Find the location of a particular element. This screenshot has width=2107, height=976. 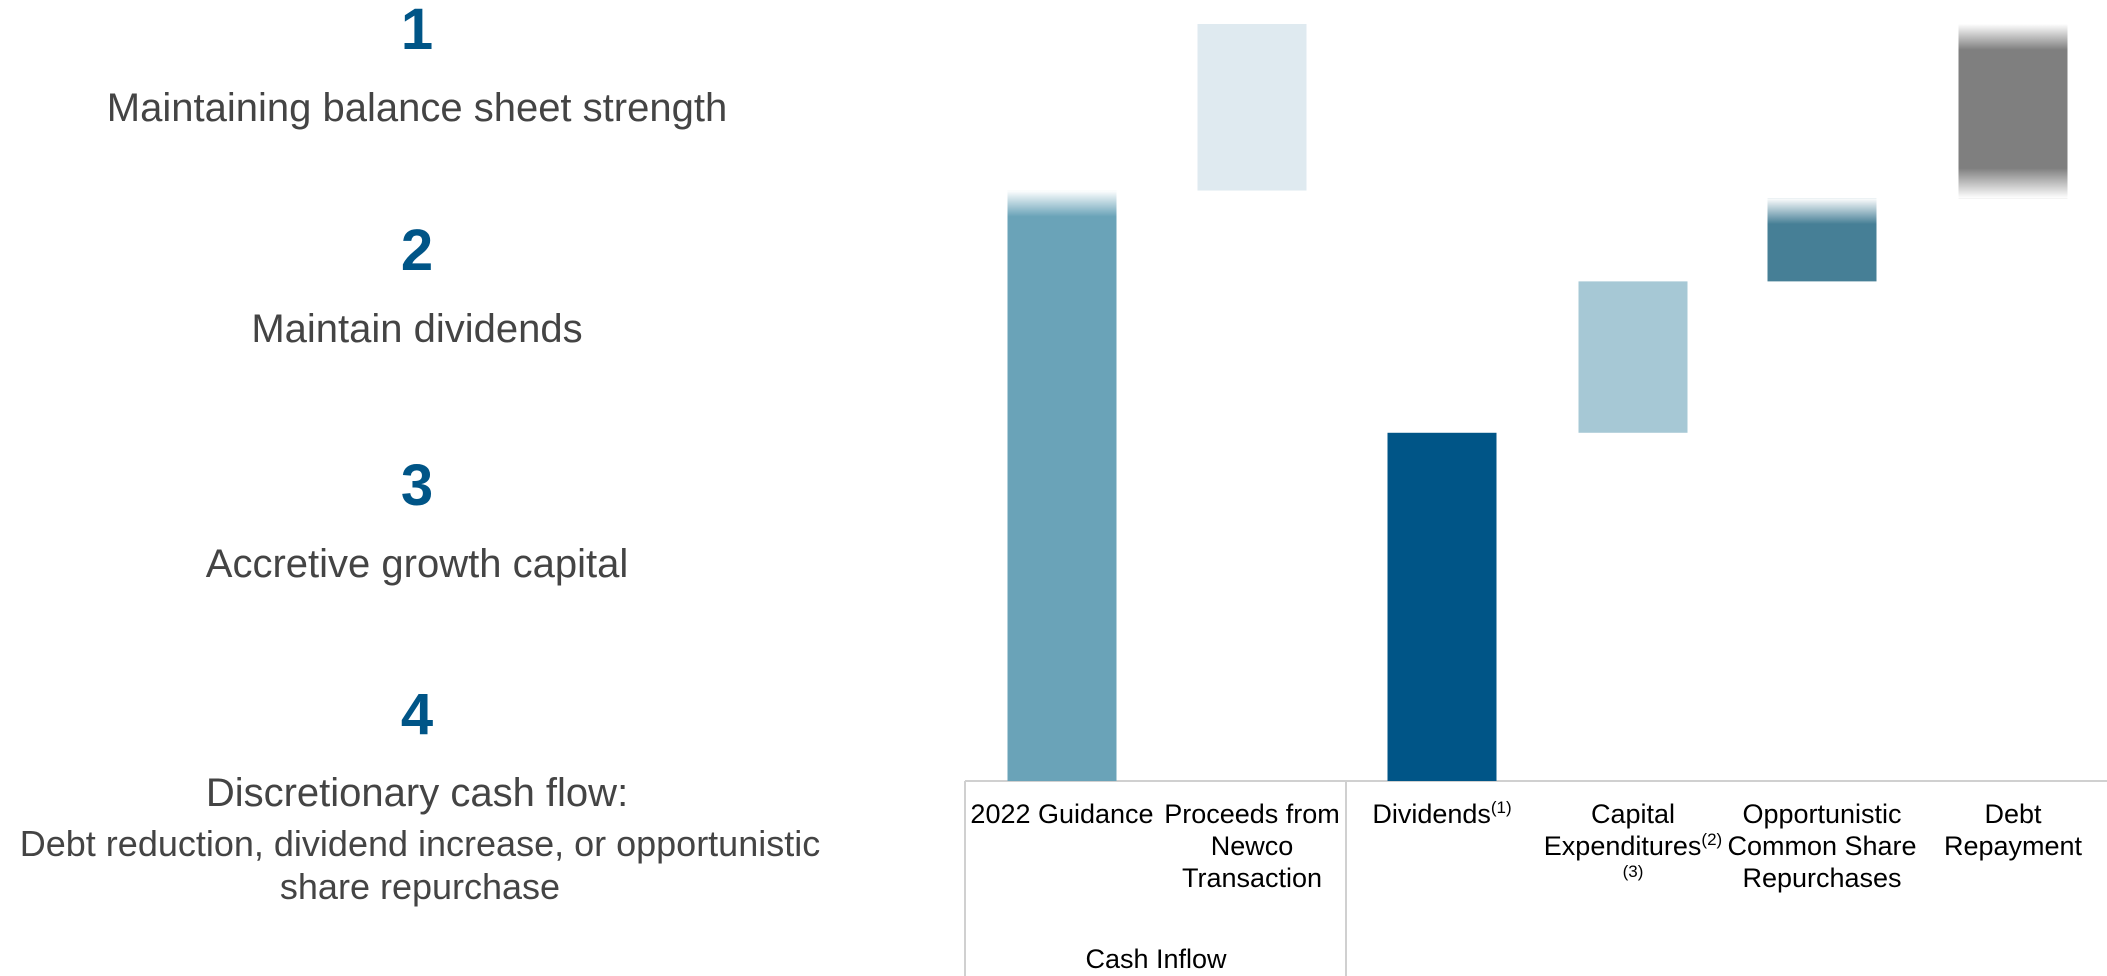

category-text: Dividends is located at coordinates (1431, 814).